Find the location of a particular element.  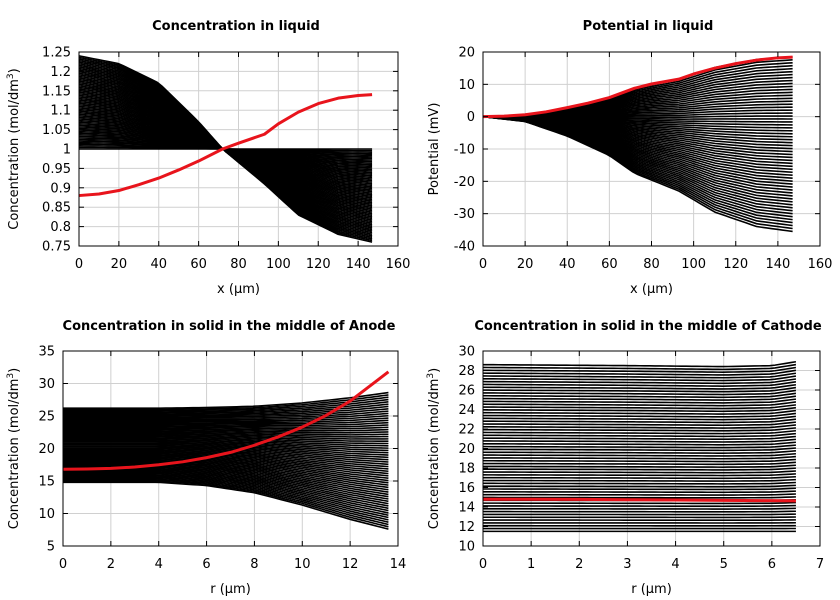

x-tick-label: 10 is located at coordinates (302, 564).